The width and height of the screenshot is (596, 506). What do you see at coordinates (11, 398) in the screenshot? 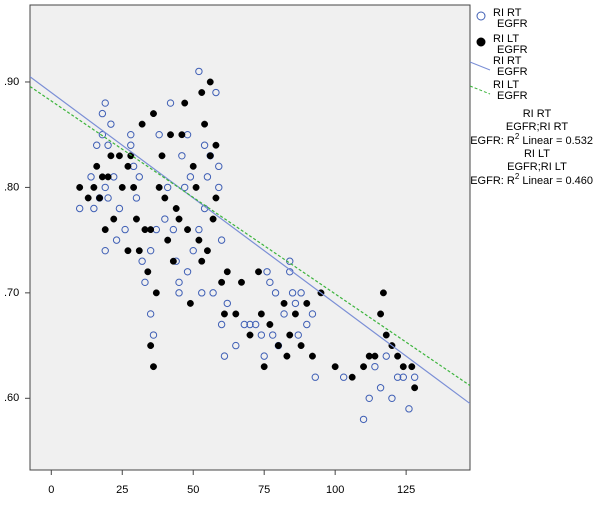
I see `y-tick-label: .60` at bounding box center [11, 398].